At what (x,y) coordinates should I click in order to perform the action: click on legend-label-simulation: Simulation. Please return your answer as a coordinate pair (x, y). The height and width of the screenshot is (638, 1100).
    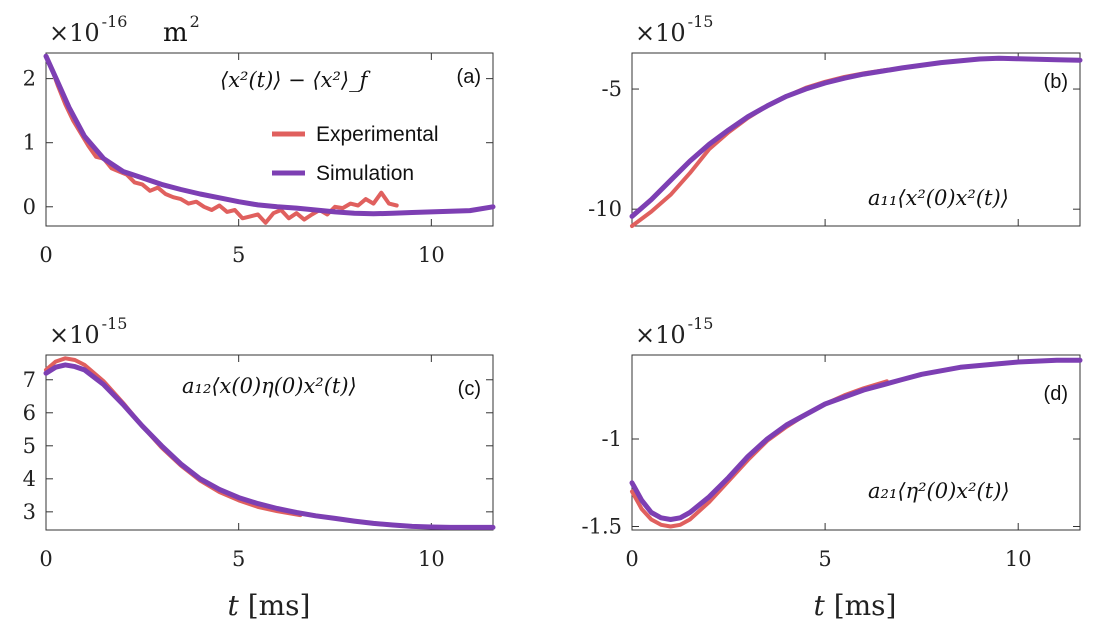
    Looking at the image, I should click on (365, 173).